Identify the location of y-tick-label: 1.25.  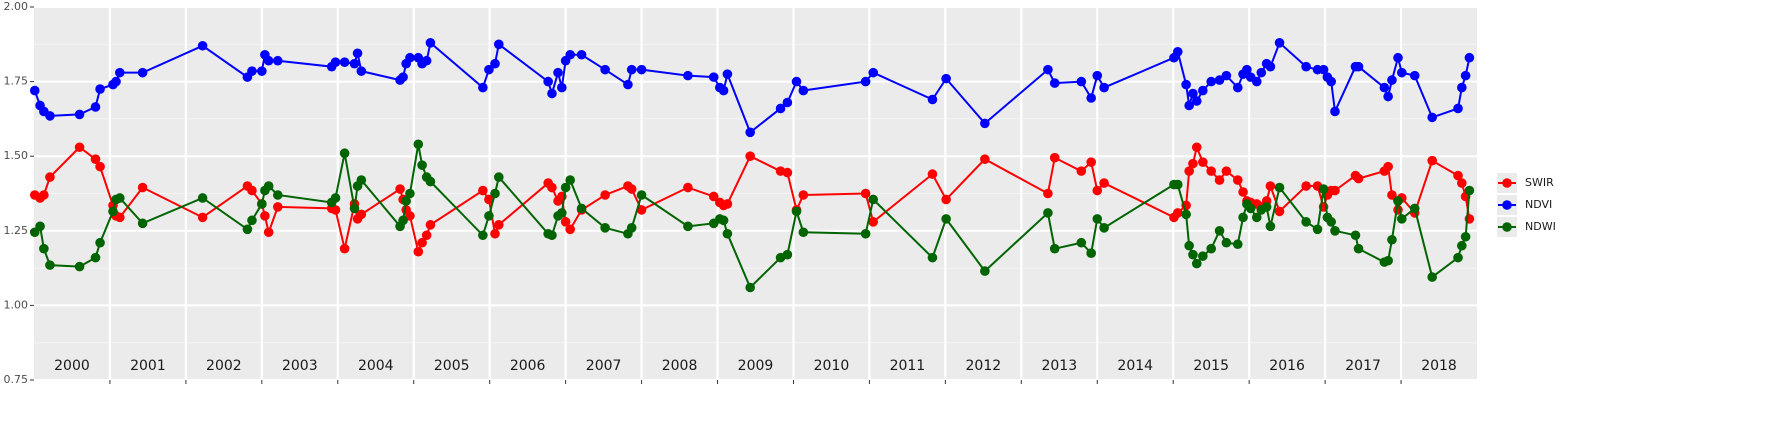
(16, 230).